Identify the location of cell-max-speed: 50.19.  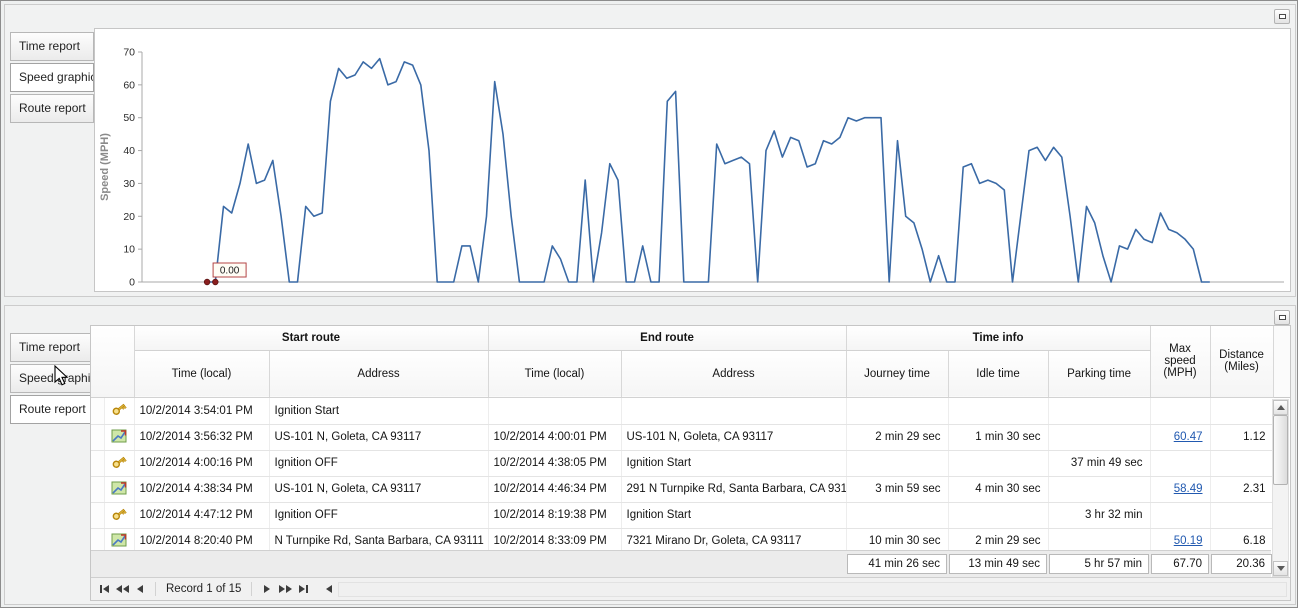
(1180, 539).